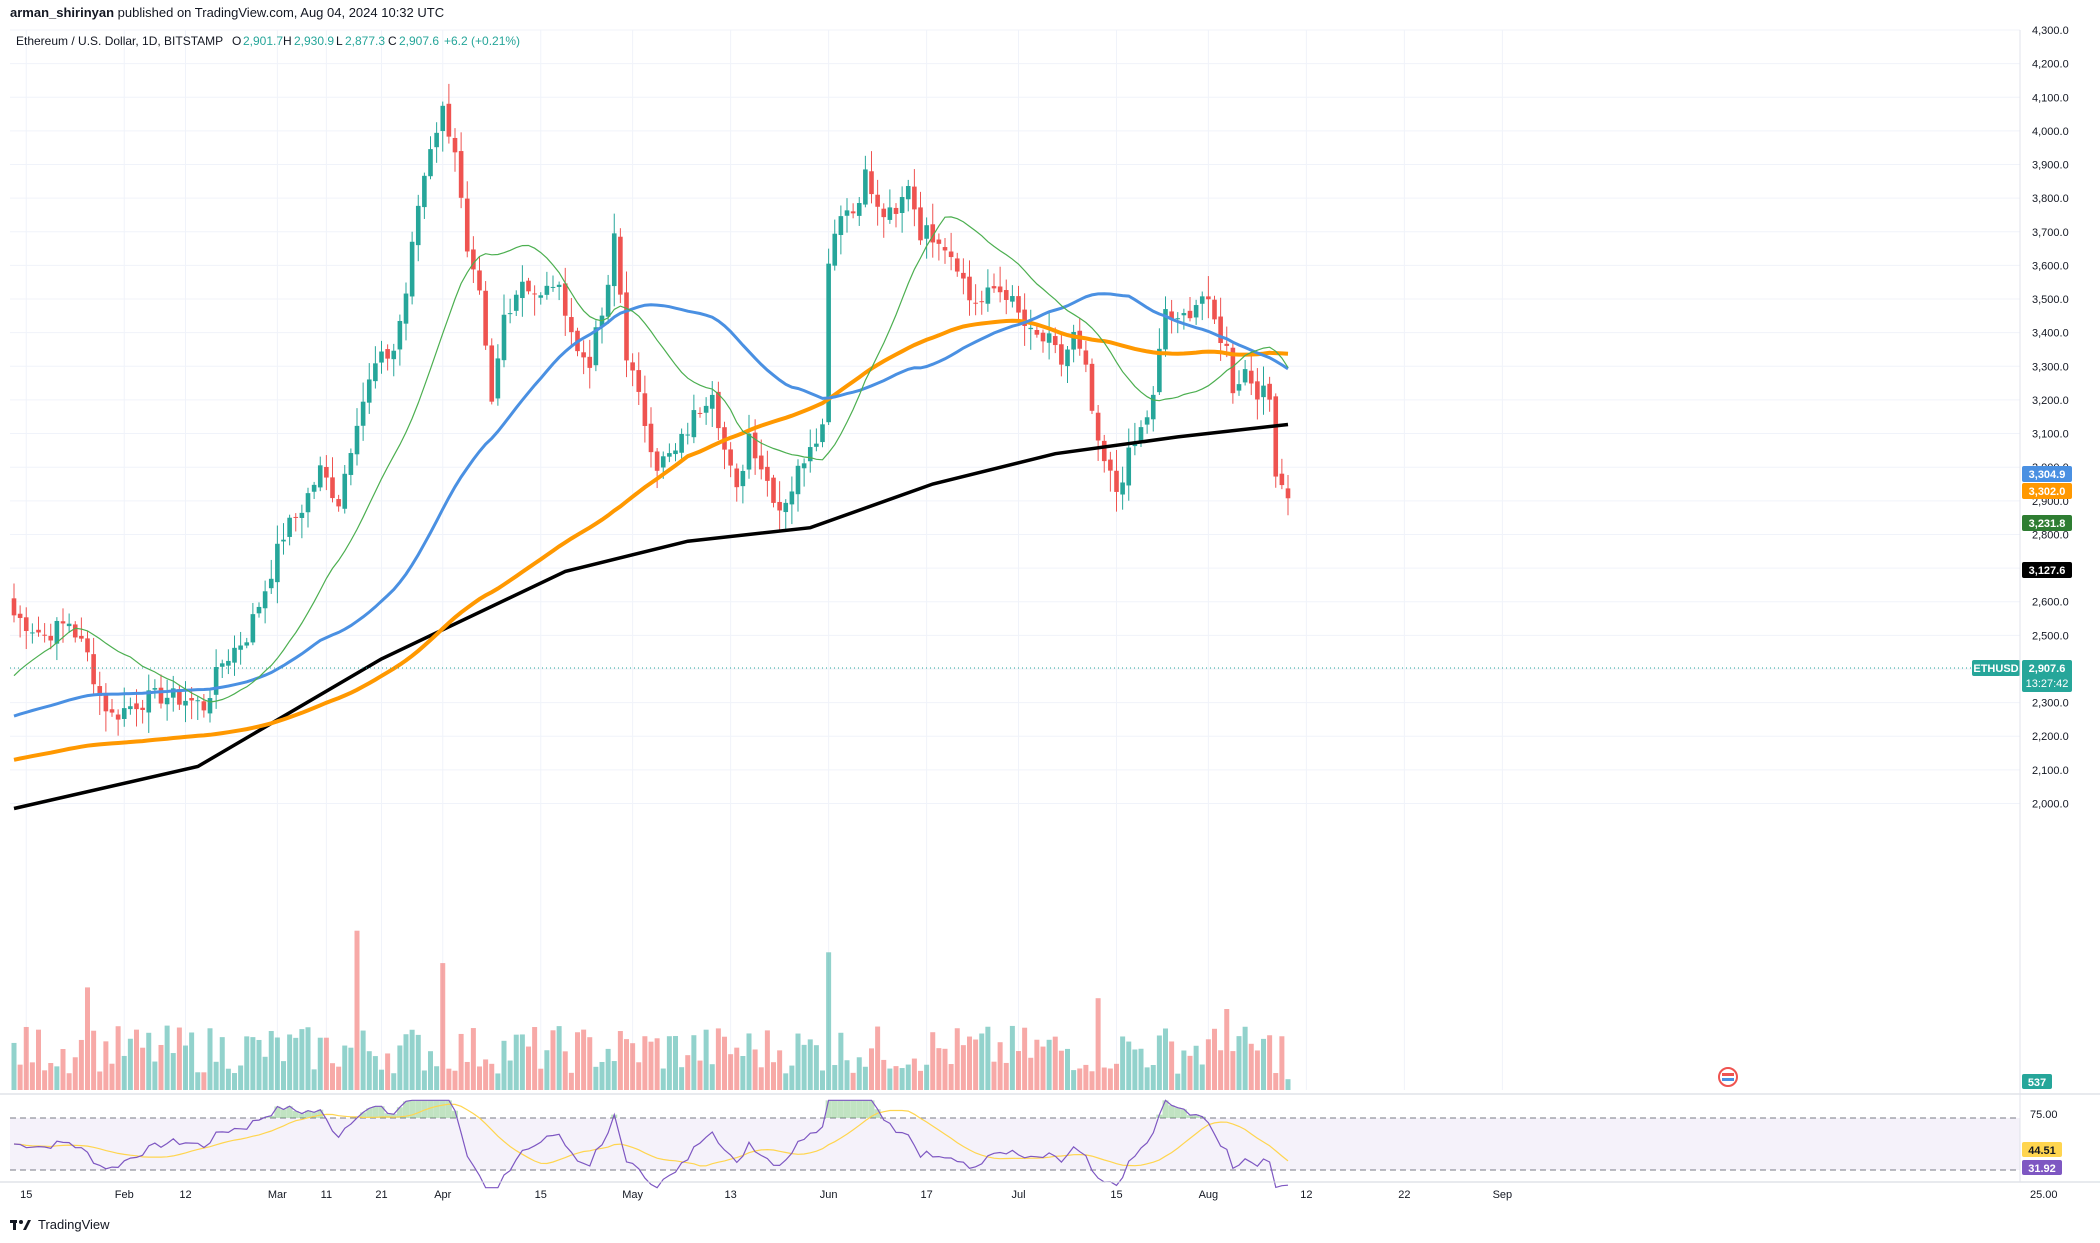 The width and height of the screenshot is (2100, 1243). I want to click on legend-open: 2,901.7, so click(263, 41).